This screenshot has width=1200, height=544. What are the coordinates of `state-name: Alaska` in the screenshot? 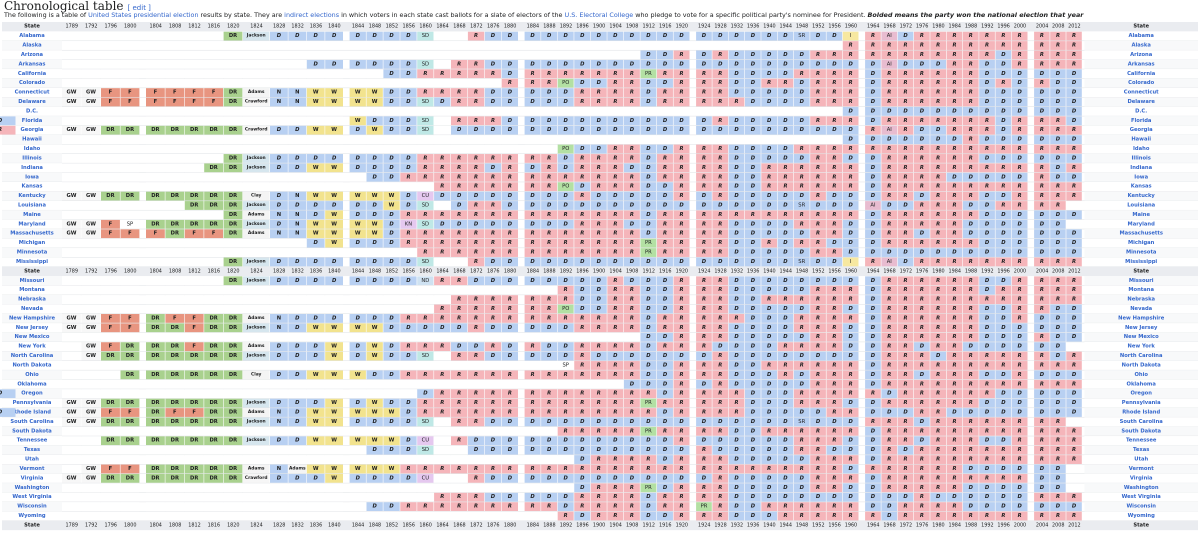 It's located at (32, 46).